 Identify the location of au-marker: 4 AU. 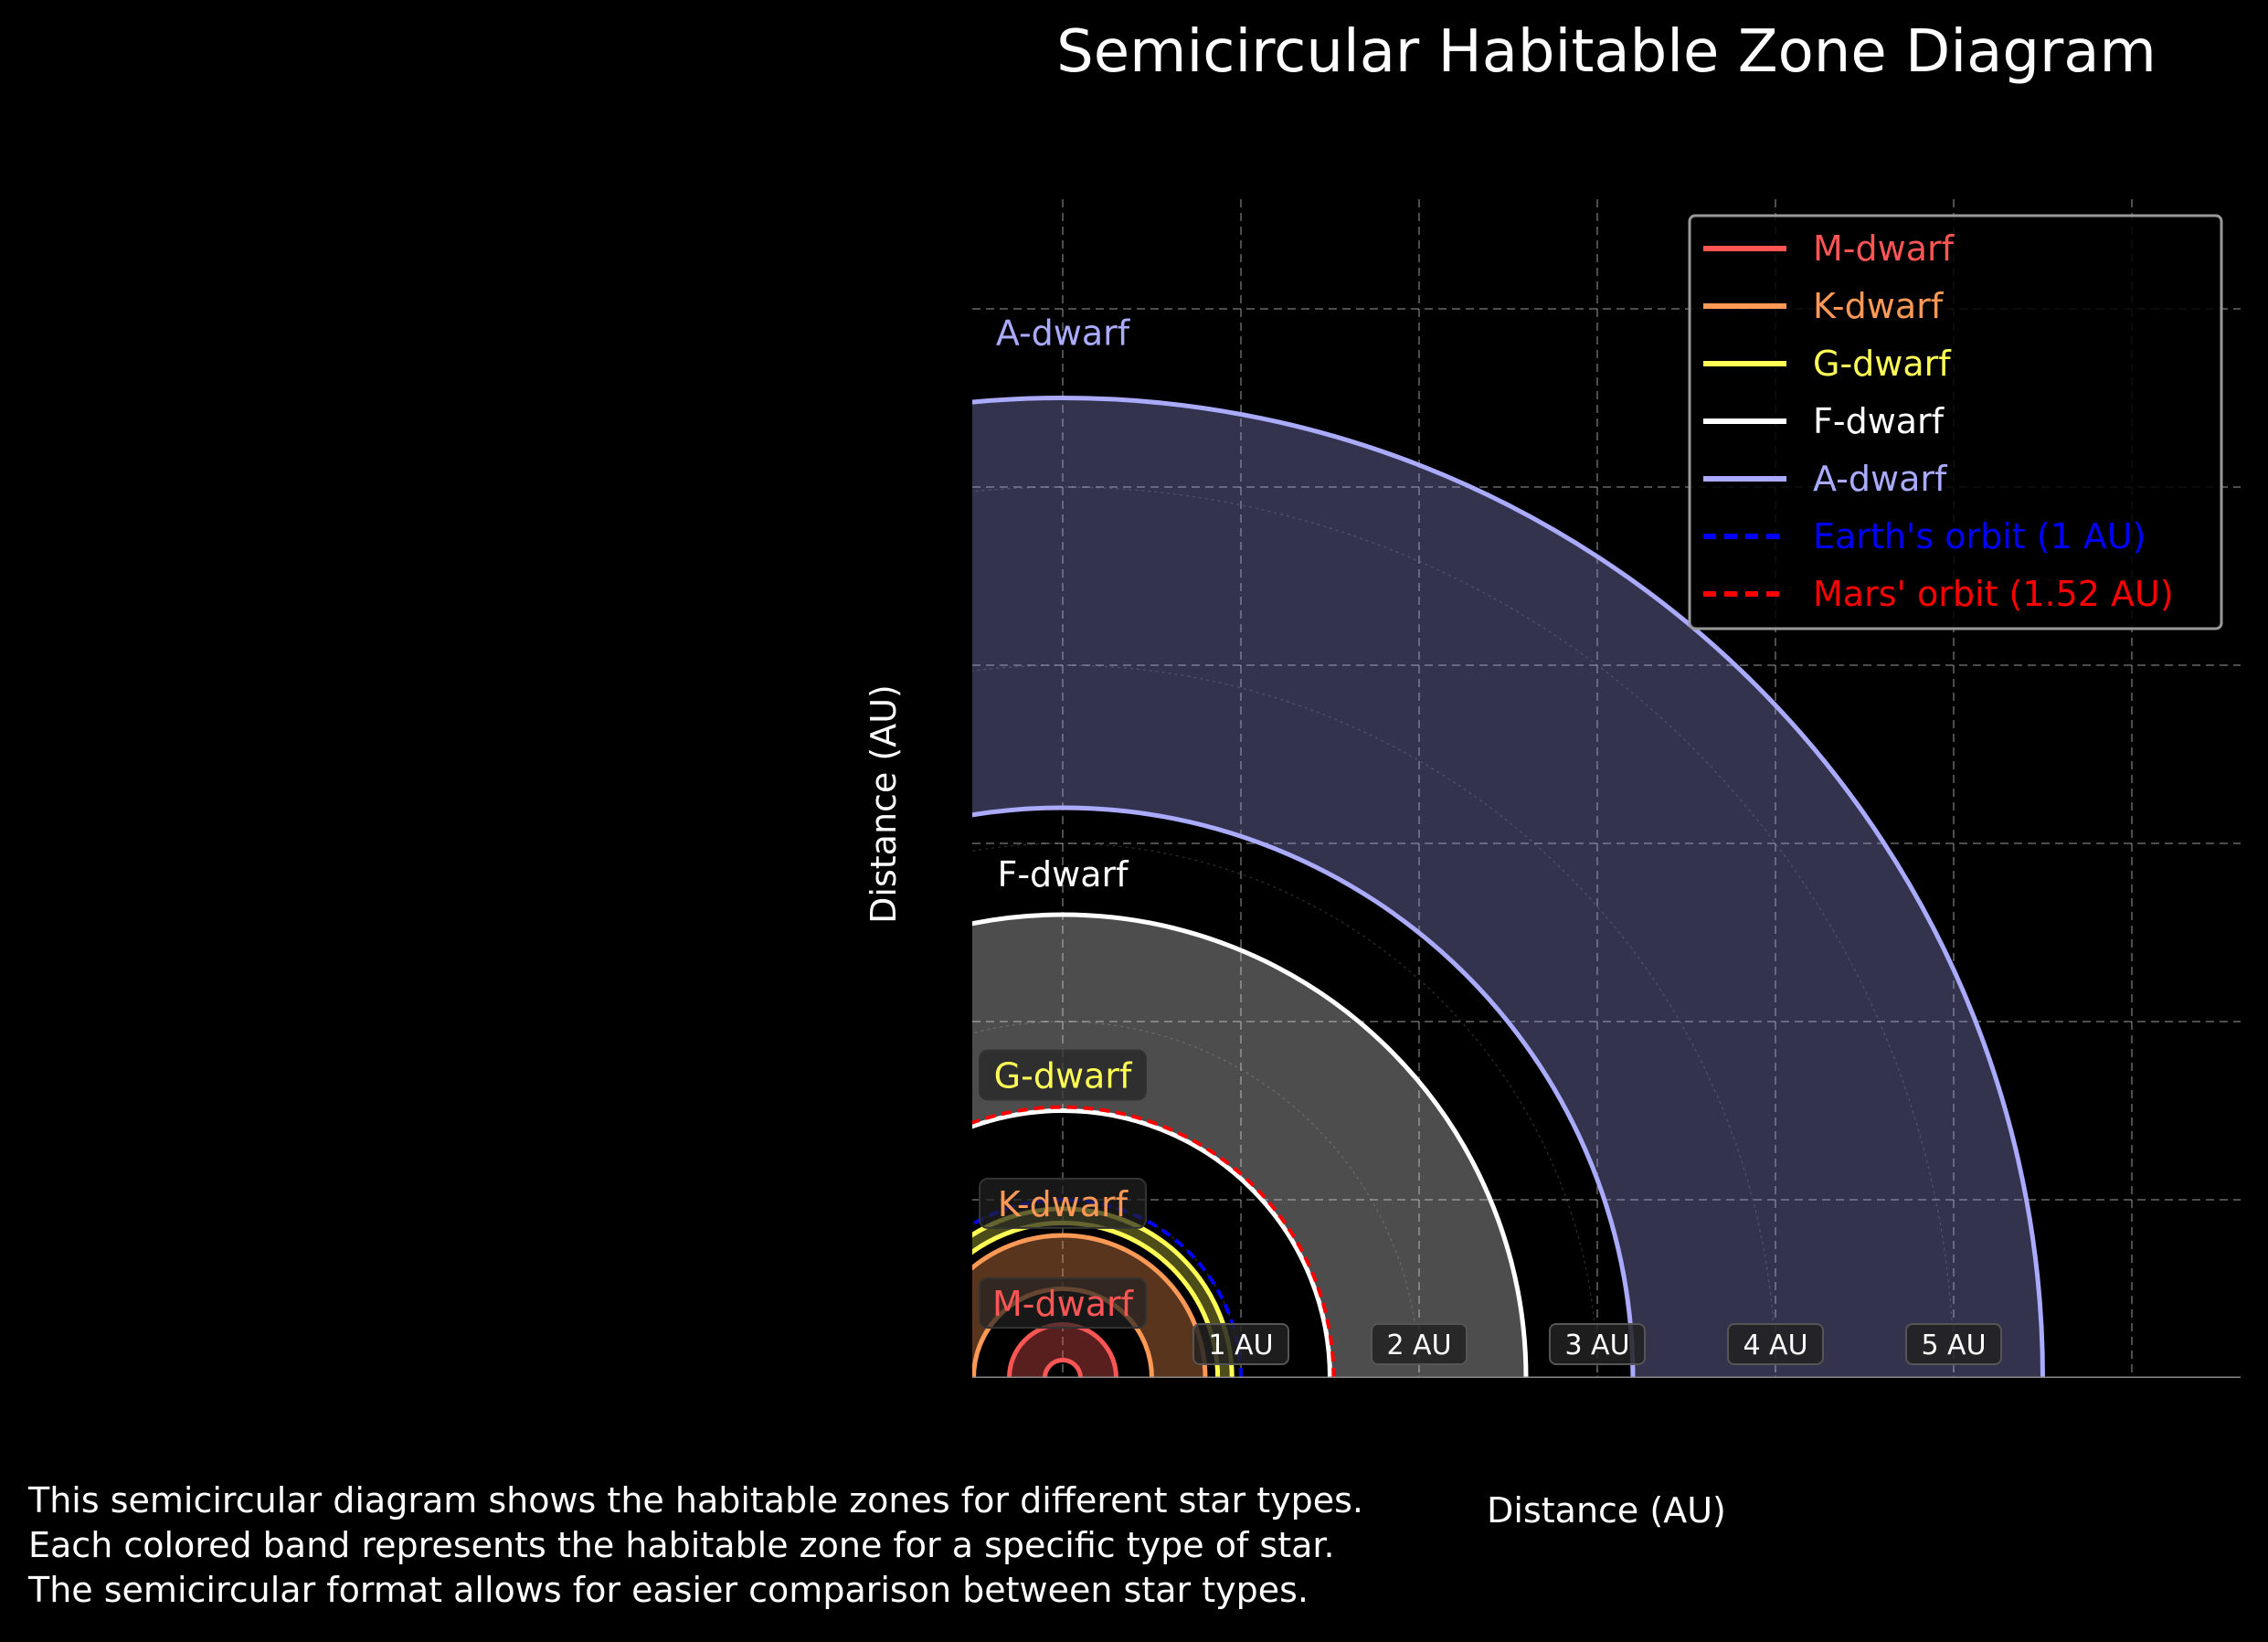
(1775, 1344).